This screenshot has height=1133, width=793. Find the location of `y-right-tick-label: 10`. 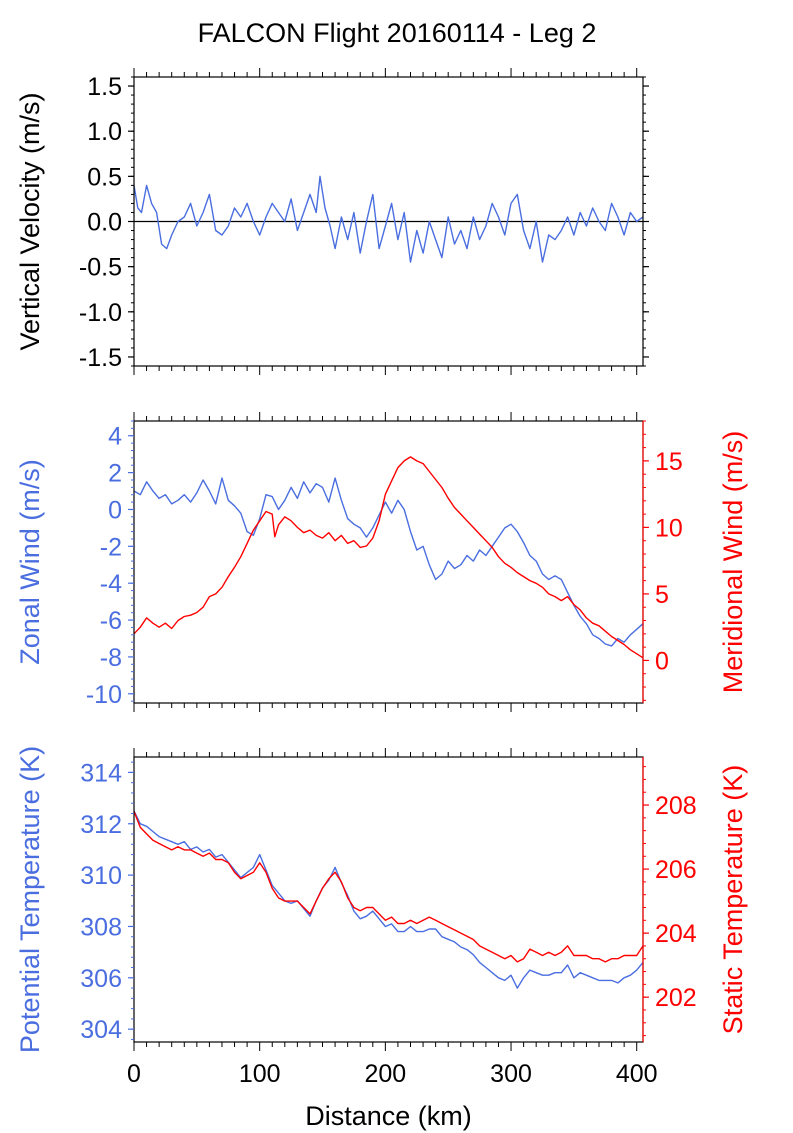

y-right-tick-label: 10 is located at coordinates (669, 528).